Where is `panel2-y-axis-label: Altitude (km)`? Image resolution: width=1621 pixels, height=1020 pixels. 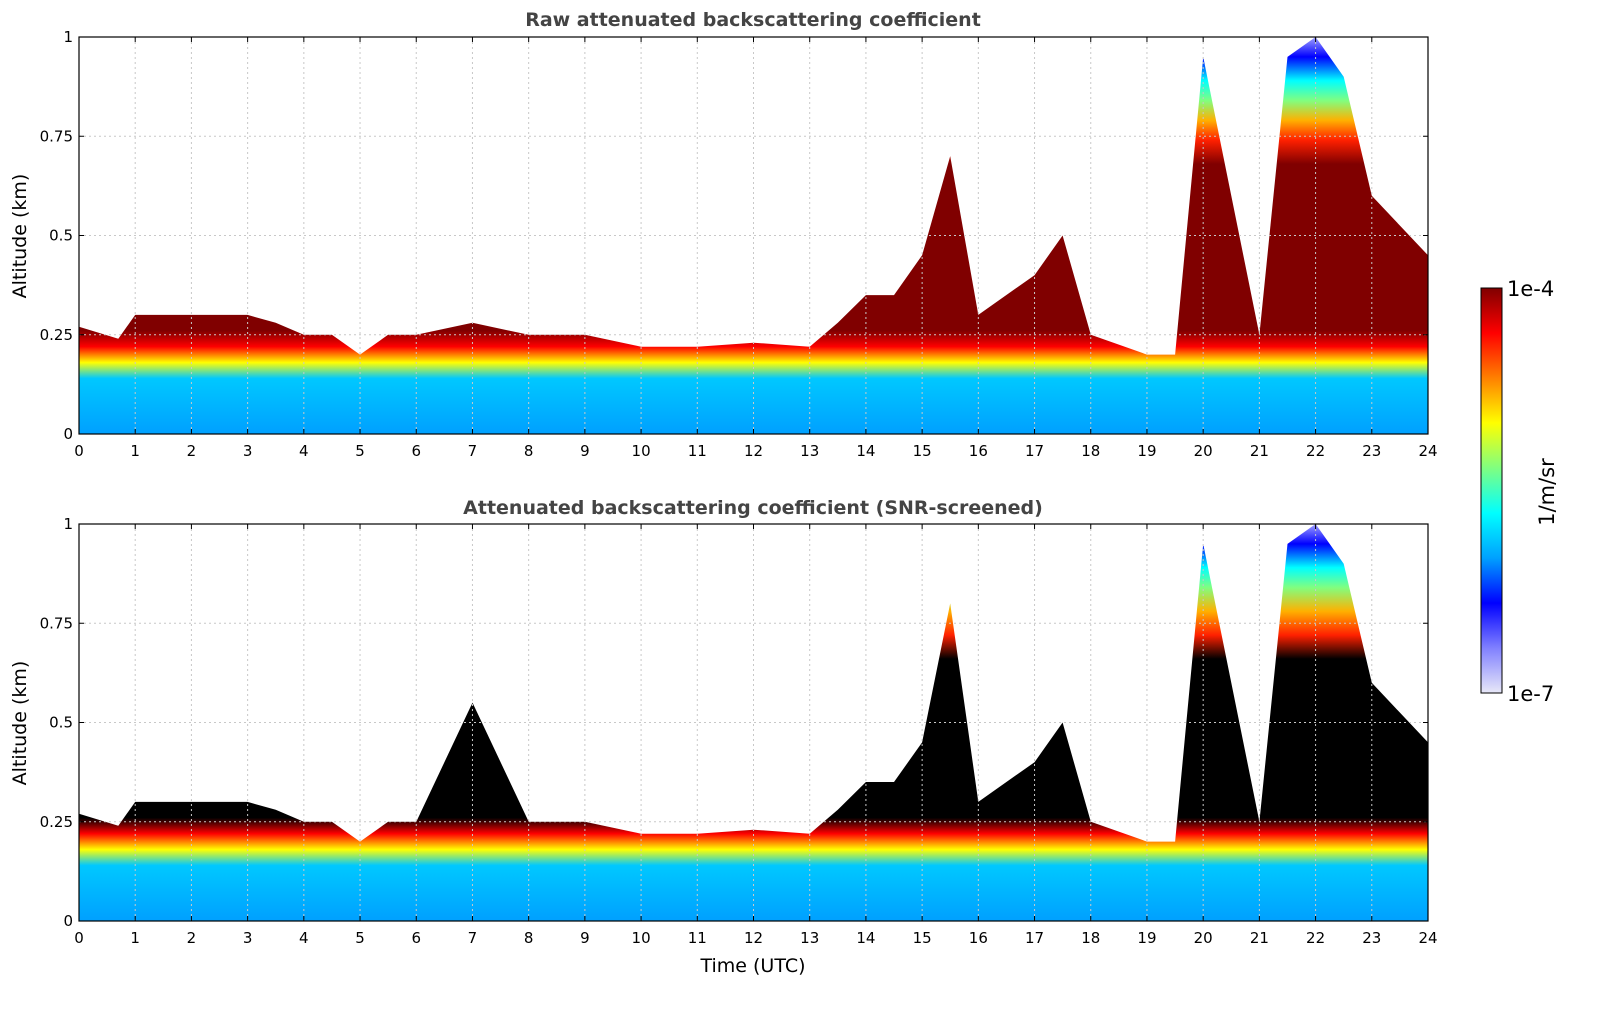
panel2-y-axis-label: Altitude (km) is located at coordinates (20, 723).